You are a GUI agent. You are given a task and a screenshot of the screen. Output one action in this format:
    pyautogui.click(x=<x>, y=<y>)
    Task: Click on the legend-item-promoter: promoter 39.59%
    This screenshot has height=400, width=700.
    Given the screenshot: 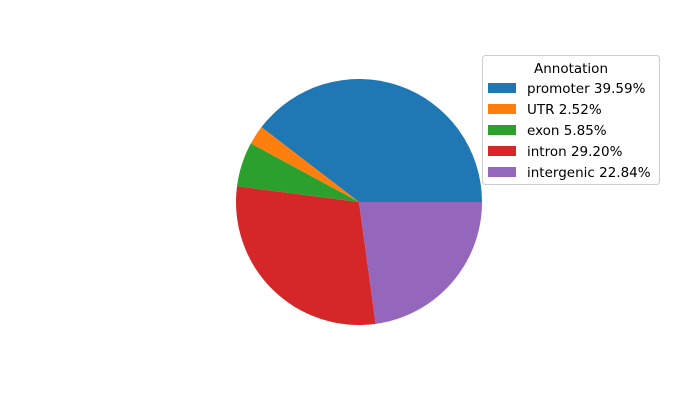 What is the action you would take?
    pyautogui.click(x=567, y=89)
    